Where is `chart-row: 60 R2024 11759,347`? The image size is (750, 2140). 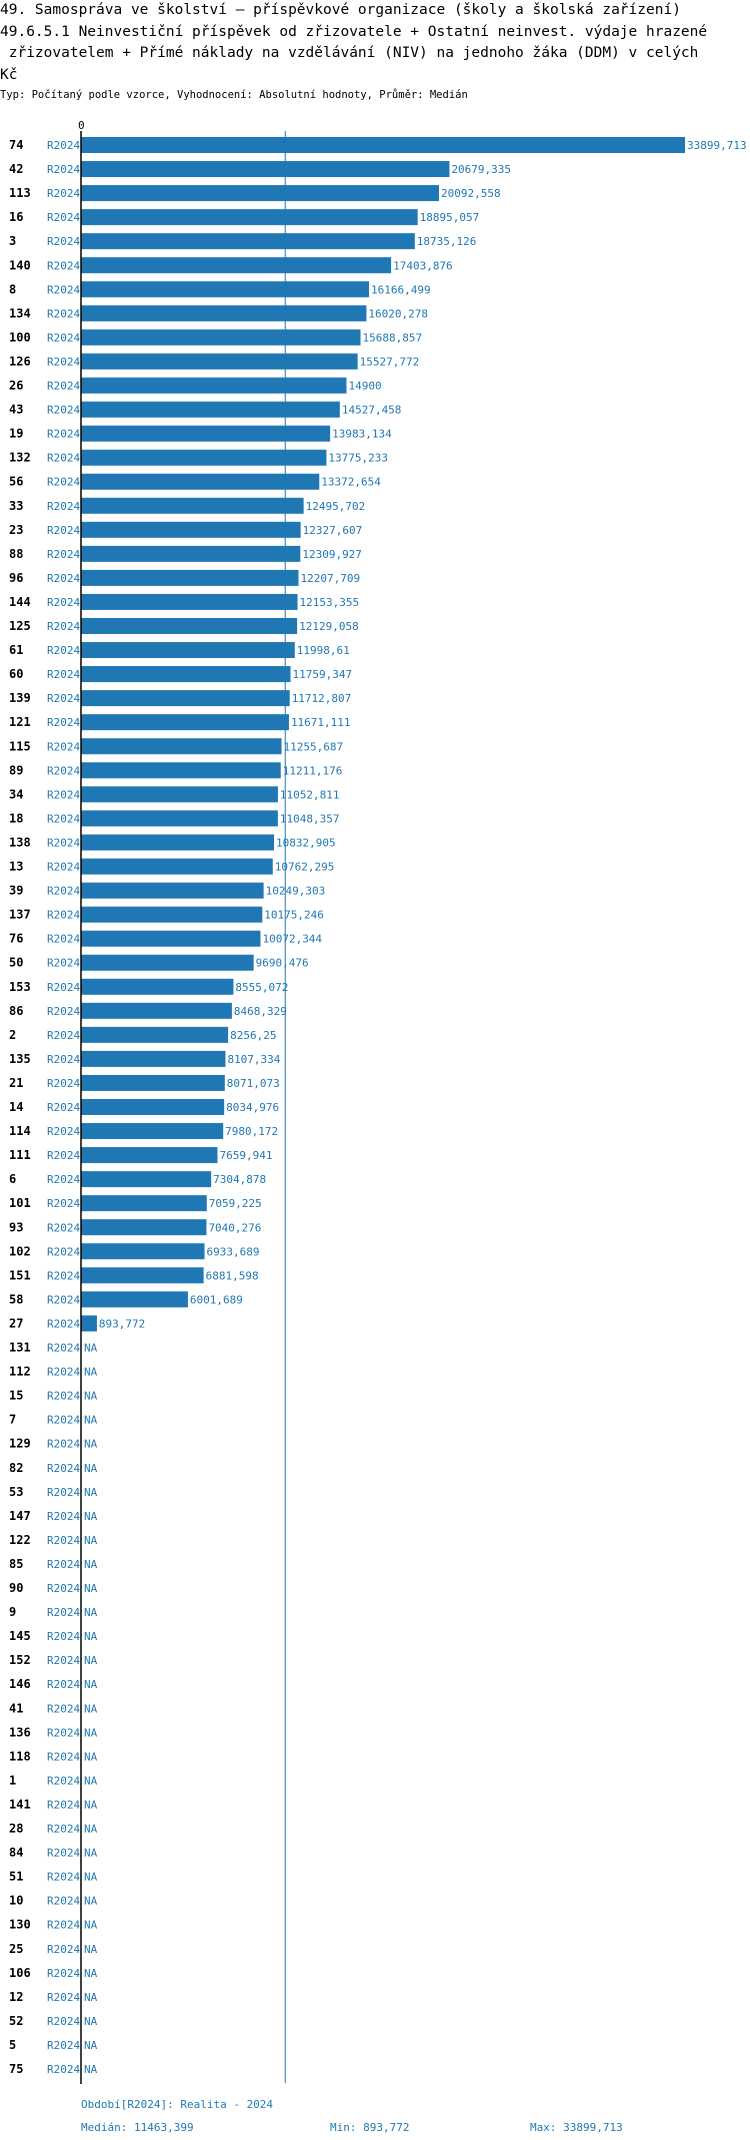
chart-row: 60 R2024 11759,347 is located at coordinates (180, 674).